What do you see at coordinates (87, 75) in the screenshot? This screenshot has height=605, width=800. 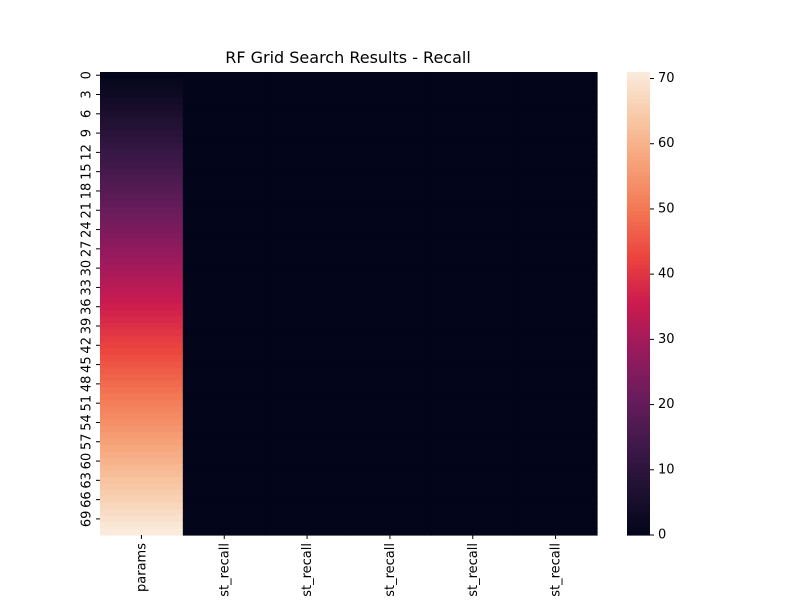 I see `y-tick-label: 0` at bounding box center [87, 75].